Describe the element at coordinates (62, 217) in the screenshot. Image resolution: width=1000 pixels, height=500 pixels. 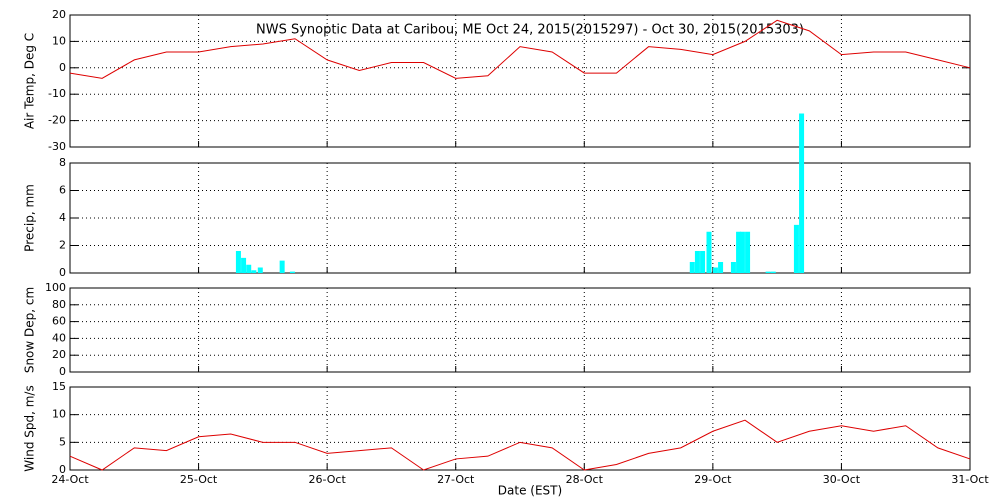
I see `y-tick-label: 4` at that location.